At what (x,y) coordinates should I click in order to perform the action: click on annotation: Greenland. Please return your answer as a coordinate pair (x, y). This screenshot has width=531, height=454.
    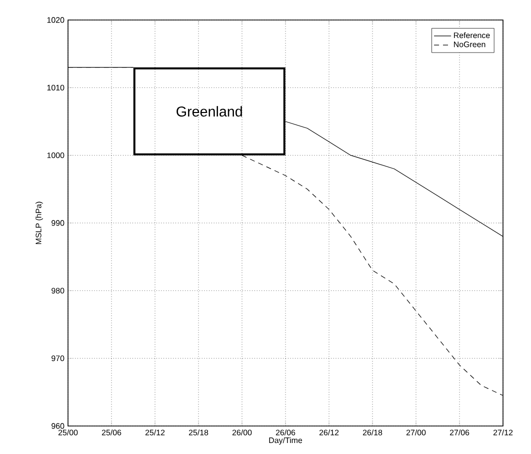
    Looking at the image, I should click on (209, 111).